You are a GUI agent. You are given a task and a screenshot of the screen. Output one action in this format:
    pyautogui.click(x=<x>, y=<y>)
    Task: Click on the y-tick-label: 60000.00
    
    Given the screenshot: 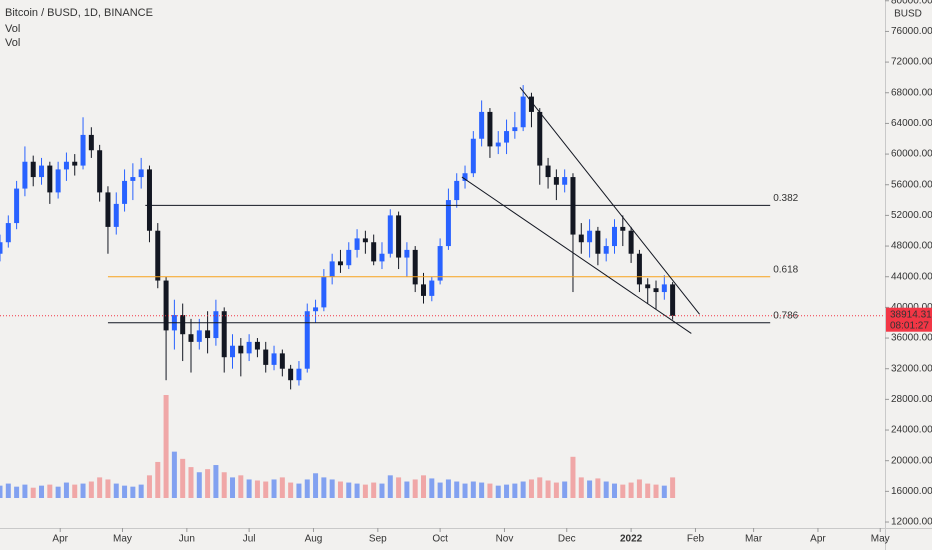 What is the action you would take?
    pyautogui.click(x=911, y=154)
    